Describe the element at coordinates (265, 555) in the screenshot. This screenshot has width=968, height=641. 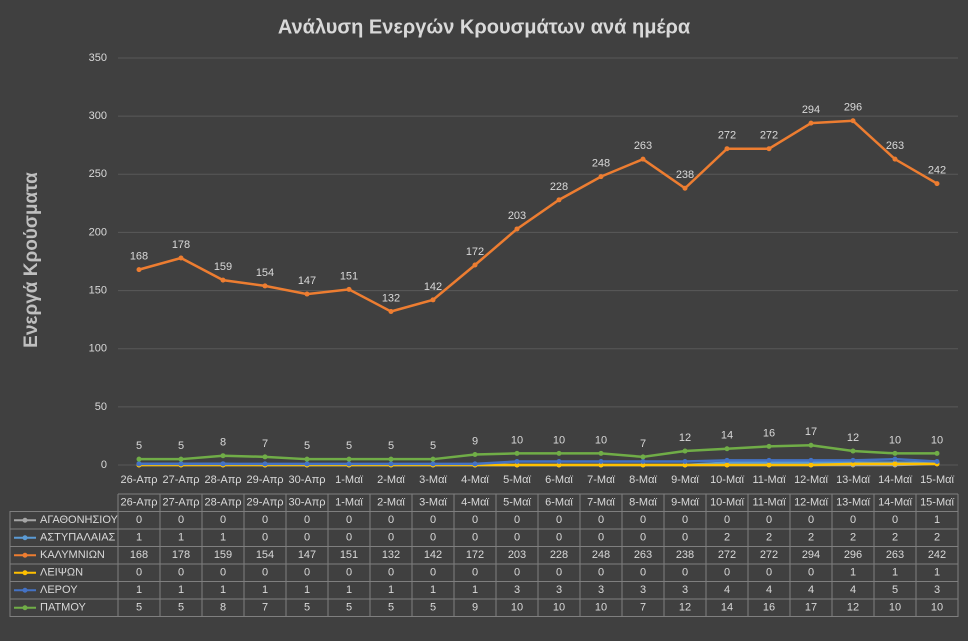
I see `table-cell: 154` at that location.